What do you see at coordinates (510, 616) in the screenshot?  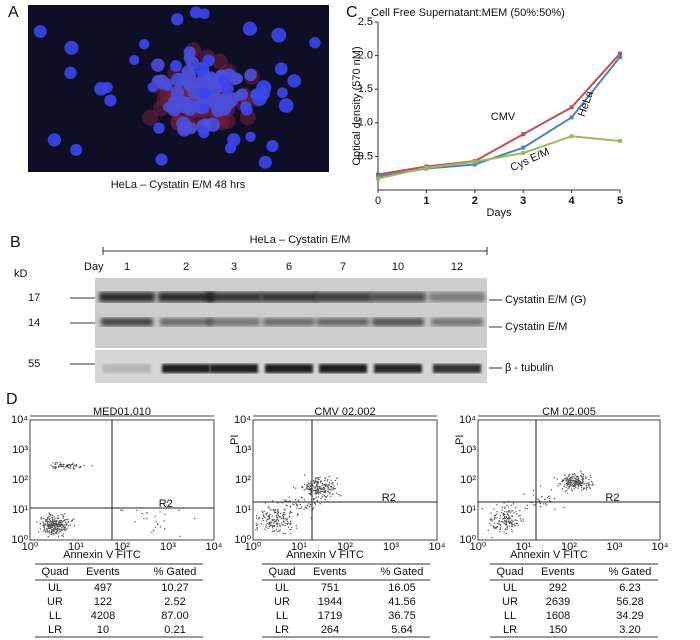 I see `table-cell: LL` at bounding box center [510, 616].